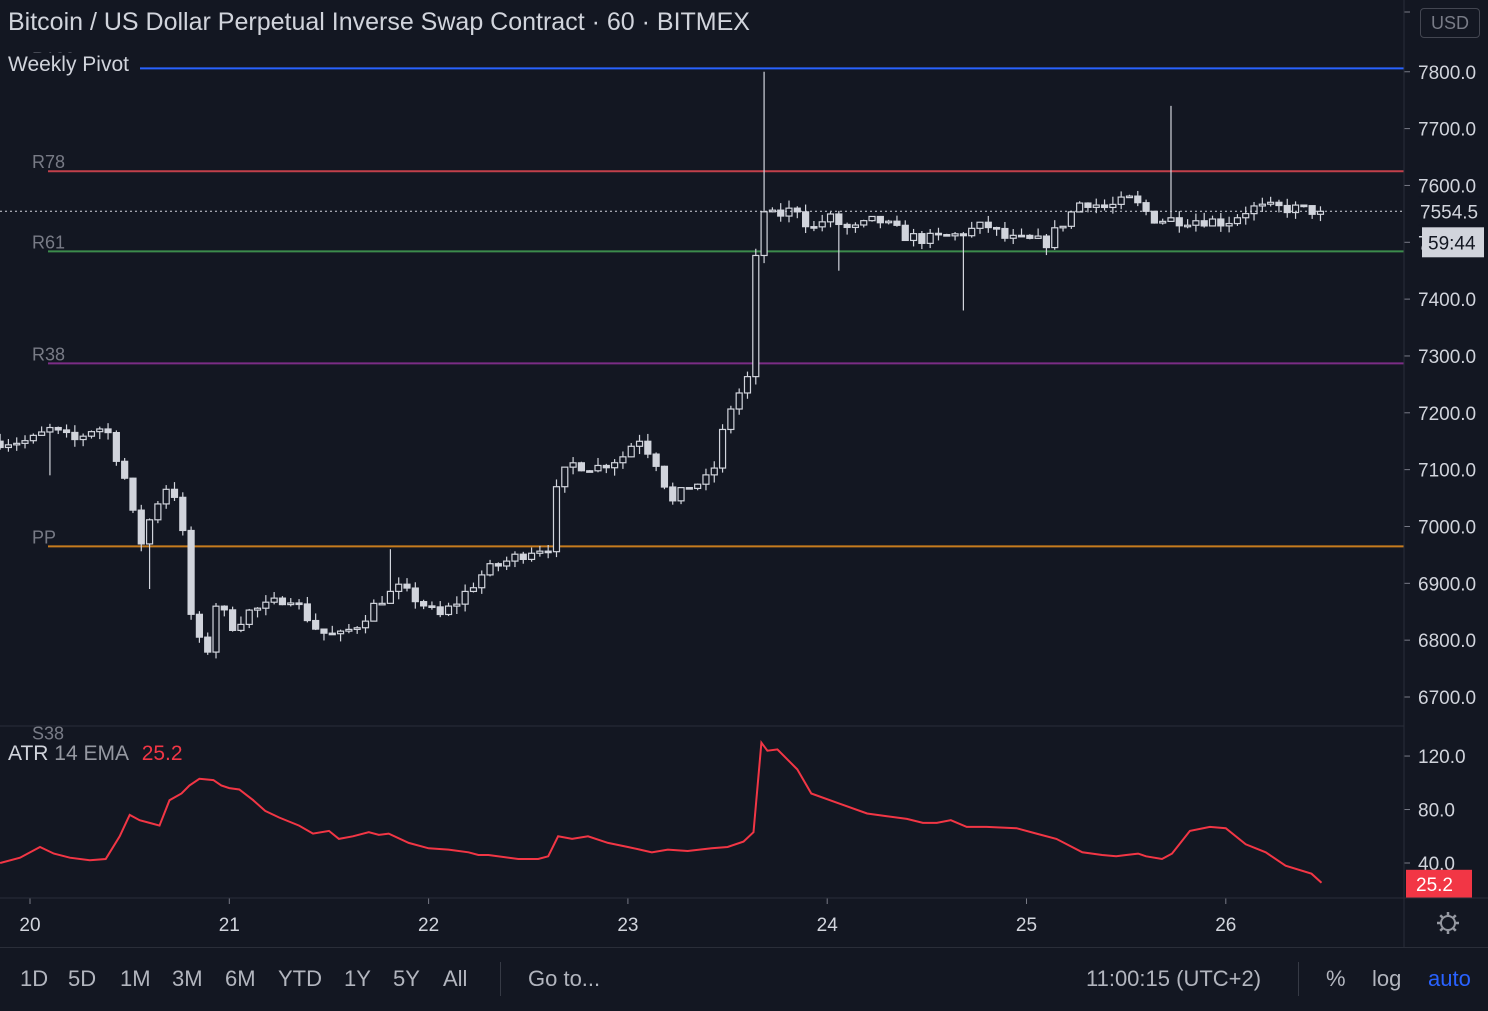 Image resolution: width=1488 pixels, height=1011 pixels. Describe the element at coordinates (135, 978) in the screenshot. I see `timeframe-1m: 1M` at that location.